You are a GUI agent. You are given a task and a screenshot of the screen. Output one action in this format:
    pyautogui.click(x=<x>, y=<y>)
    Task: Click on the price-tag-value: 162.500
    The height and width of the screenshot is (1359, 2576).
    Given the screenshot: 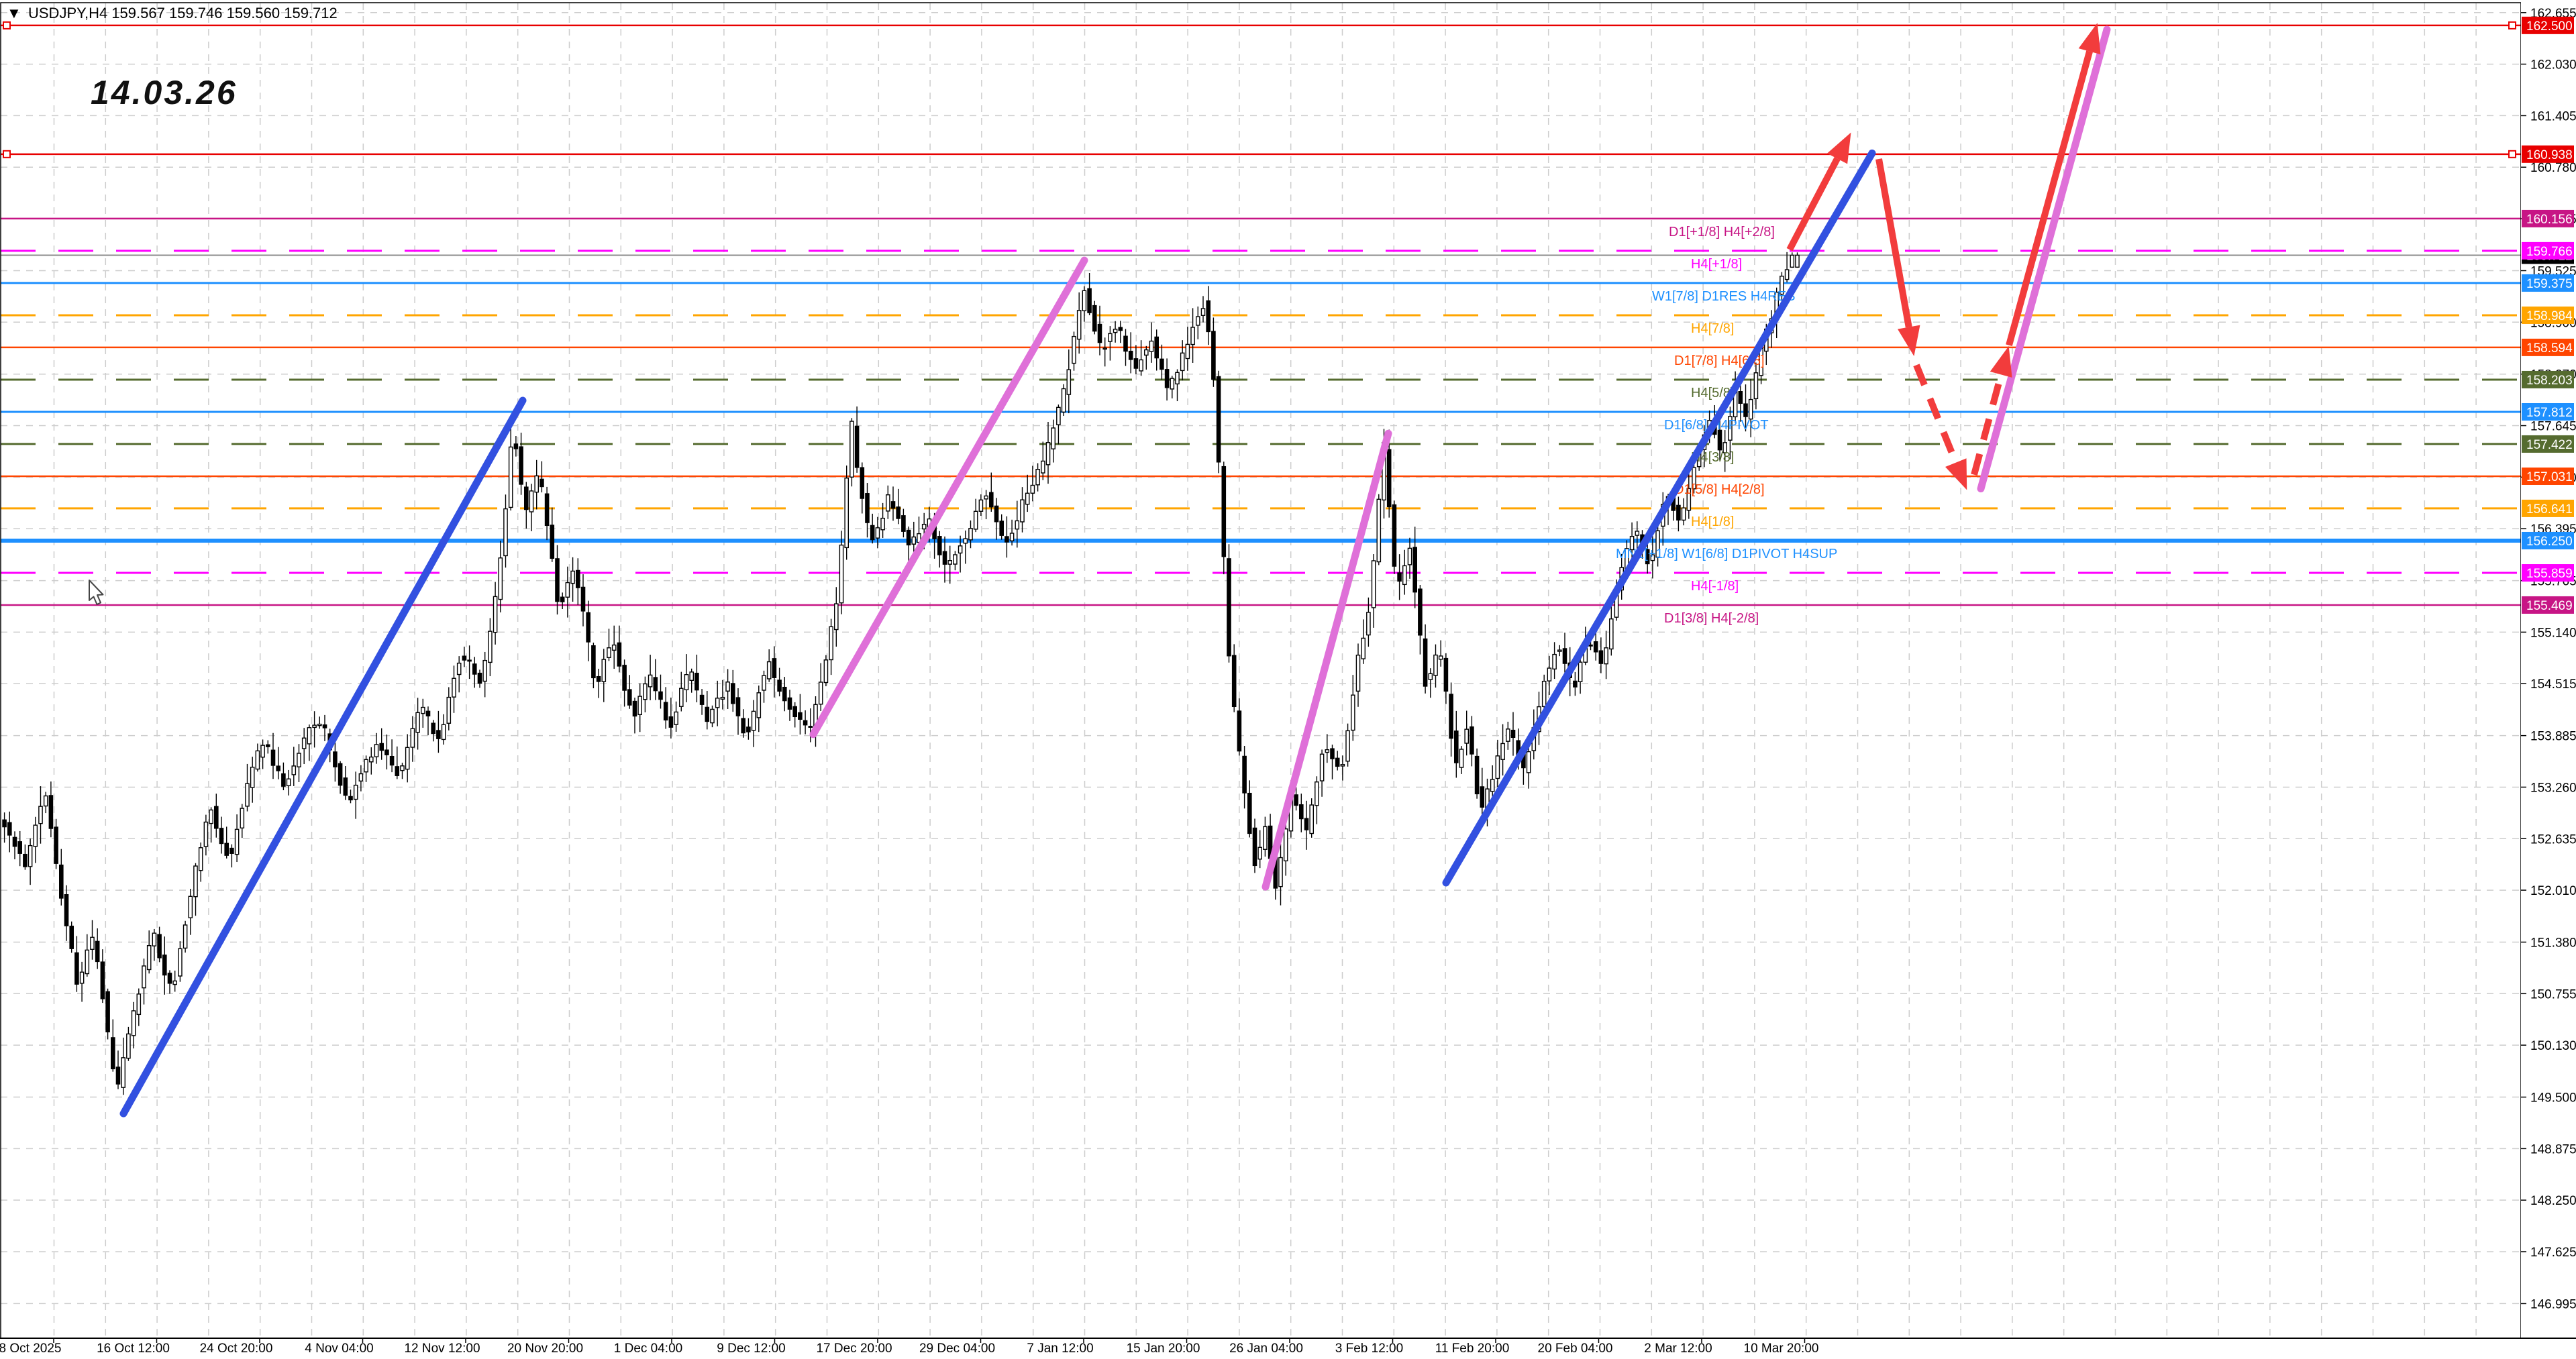 What is the action you would take?
    pyautogui.click(x=2549, y=26)
    